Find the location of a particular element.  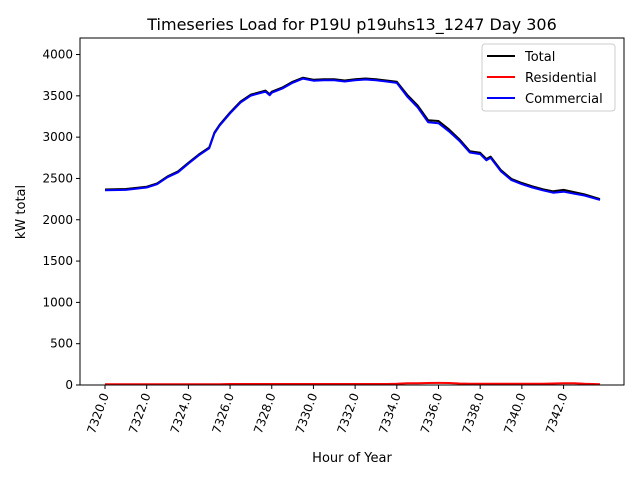

x-tick-label: 7340.0 is located at coordinates (515, 413).